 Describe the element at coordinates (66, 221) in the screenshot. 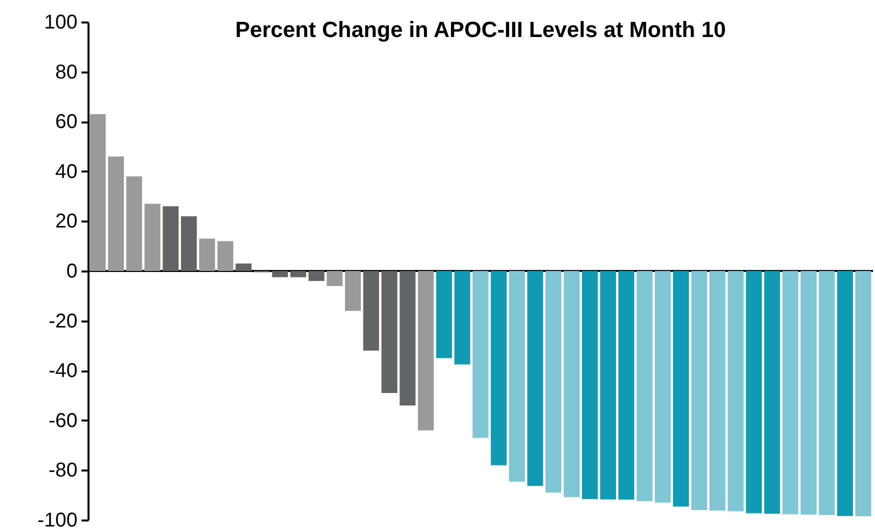

I see `y-tick-label: 20` at that location.